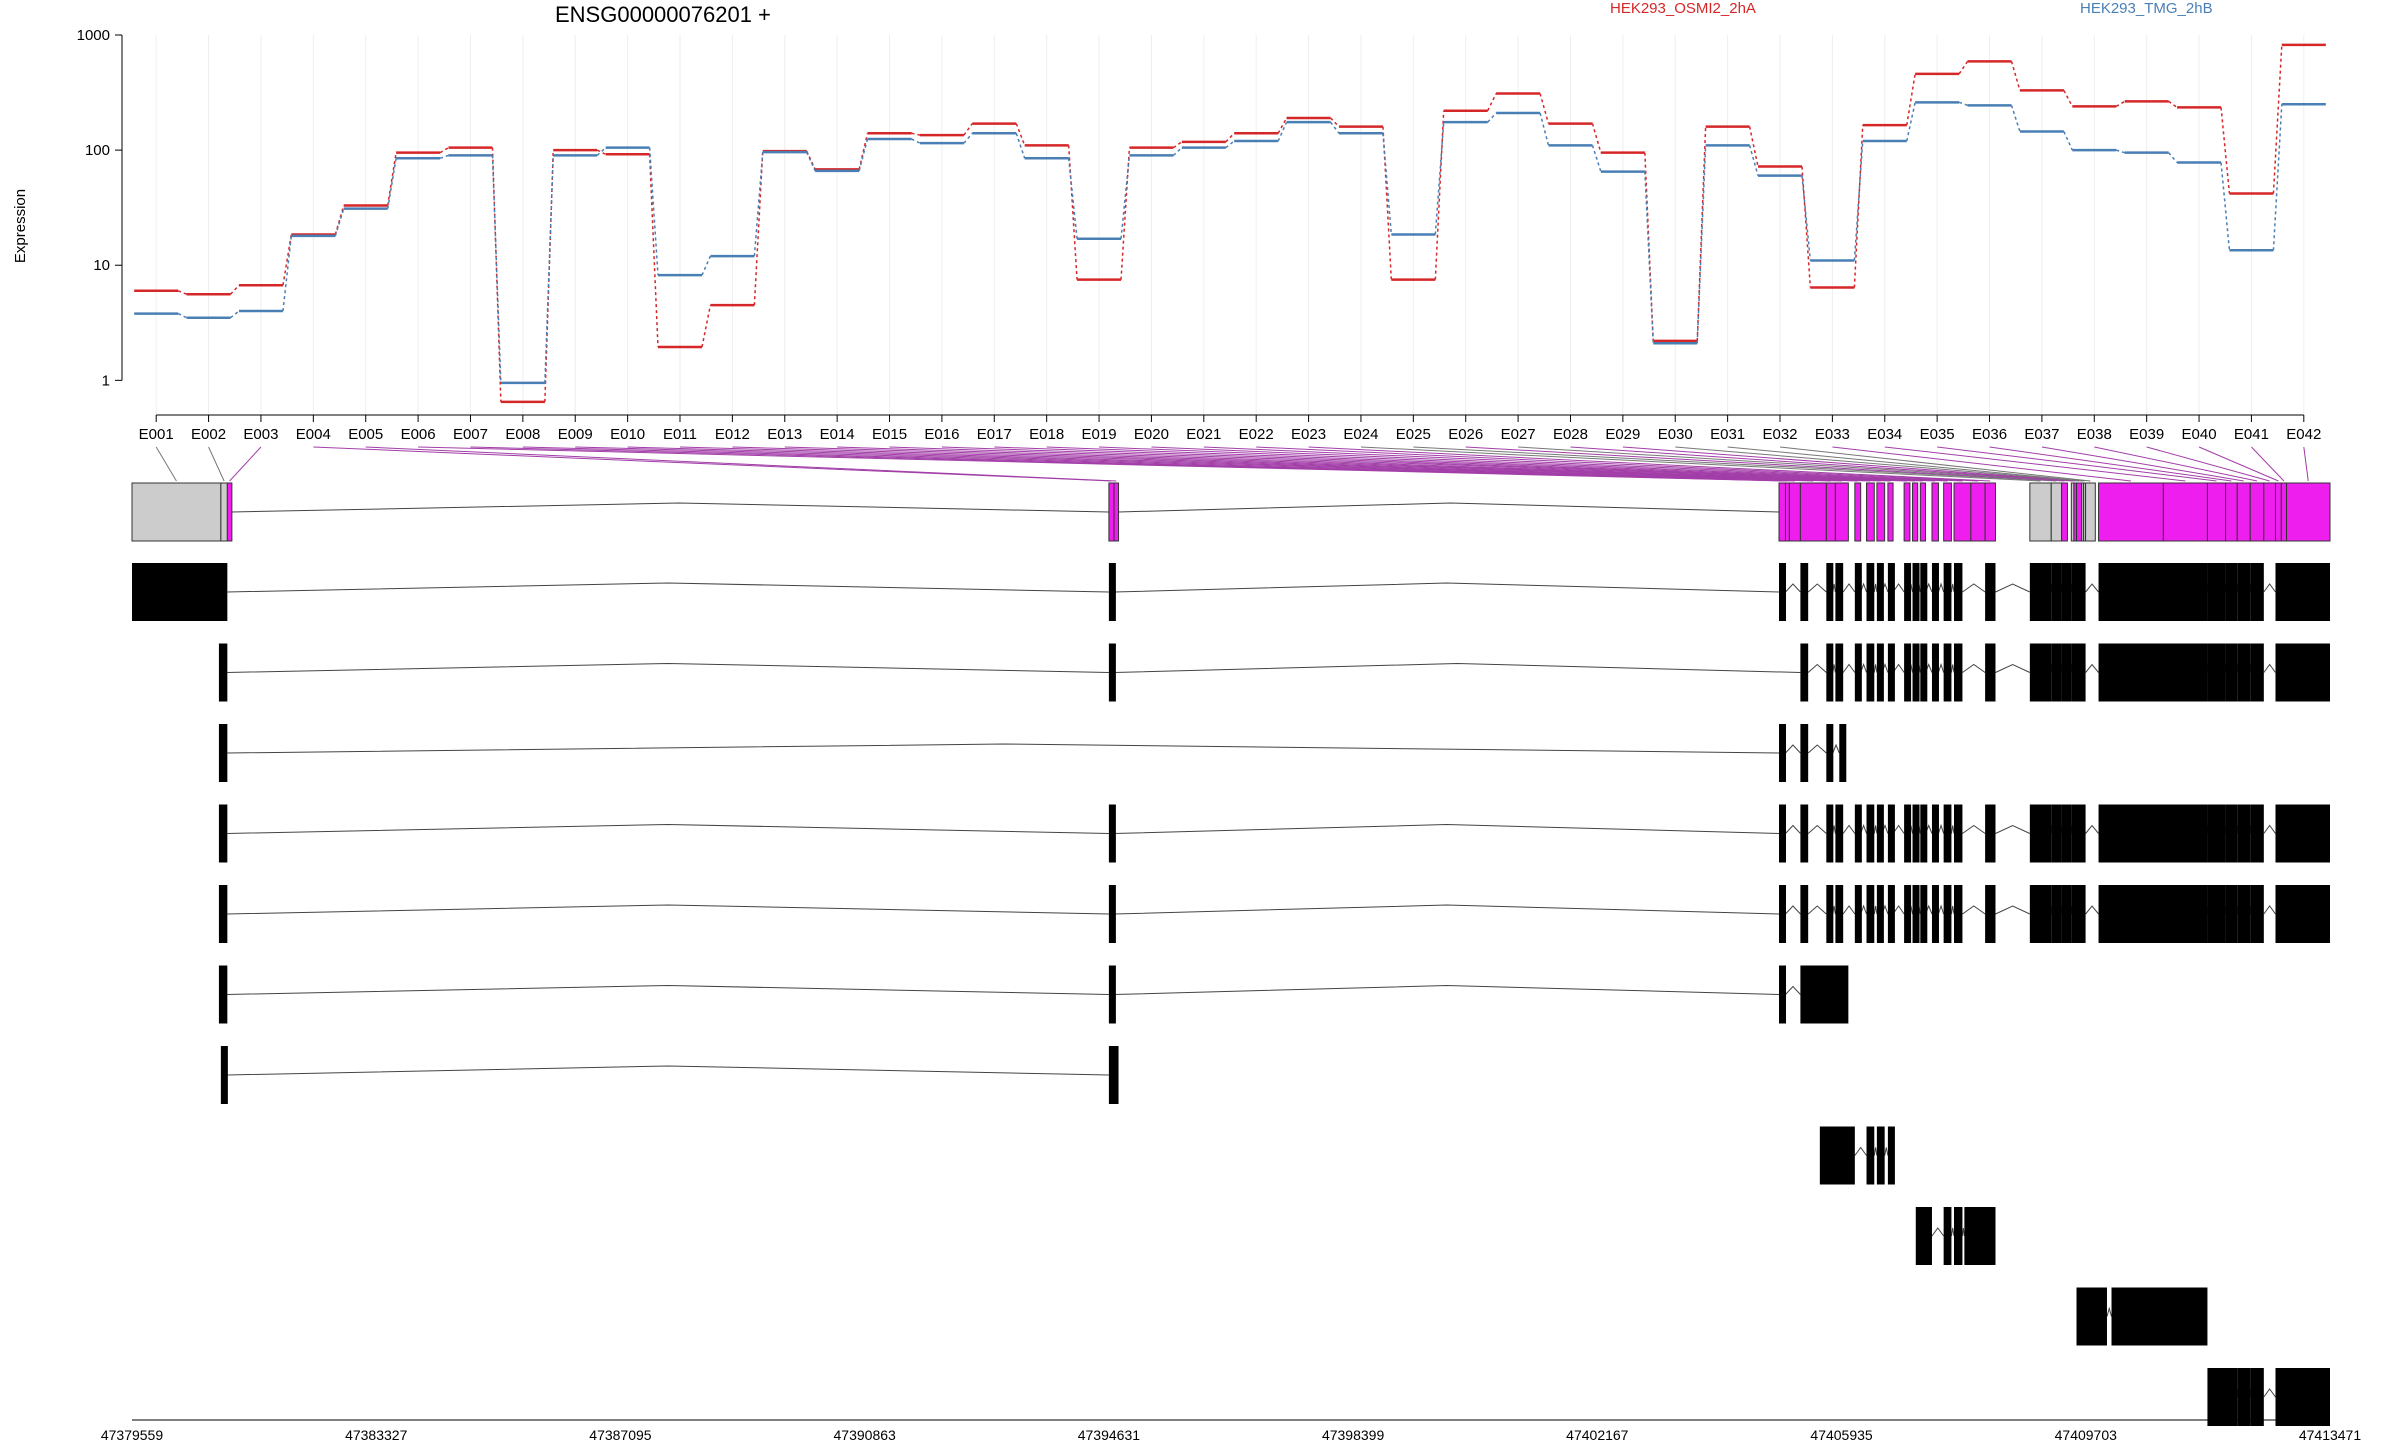  I want to click on y-axis-label: Expression, so click(20, 226).